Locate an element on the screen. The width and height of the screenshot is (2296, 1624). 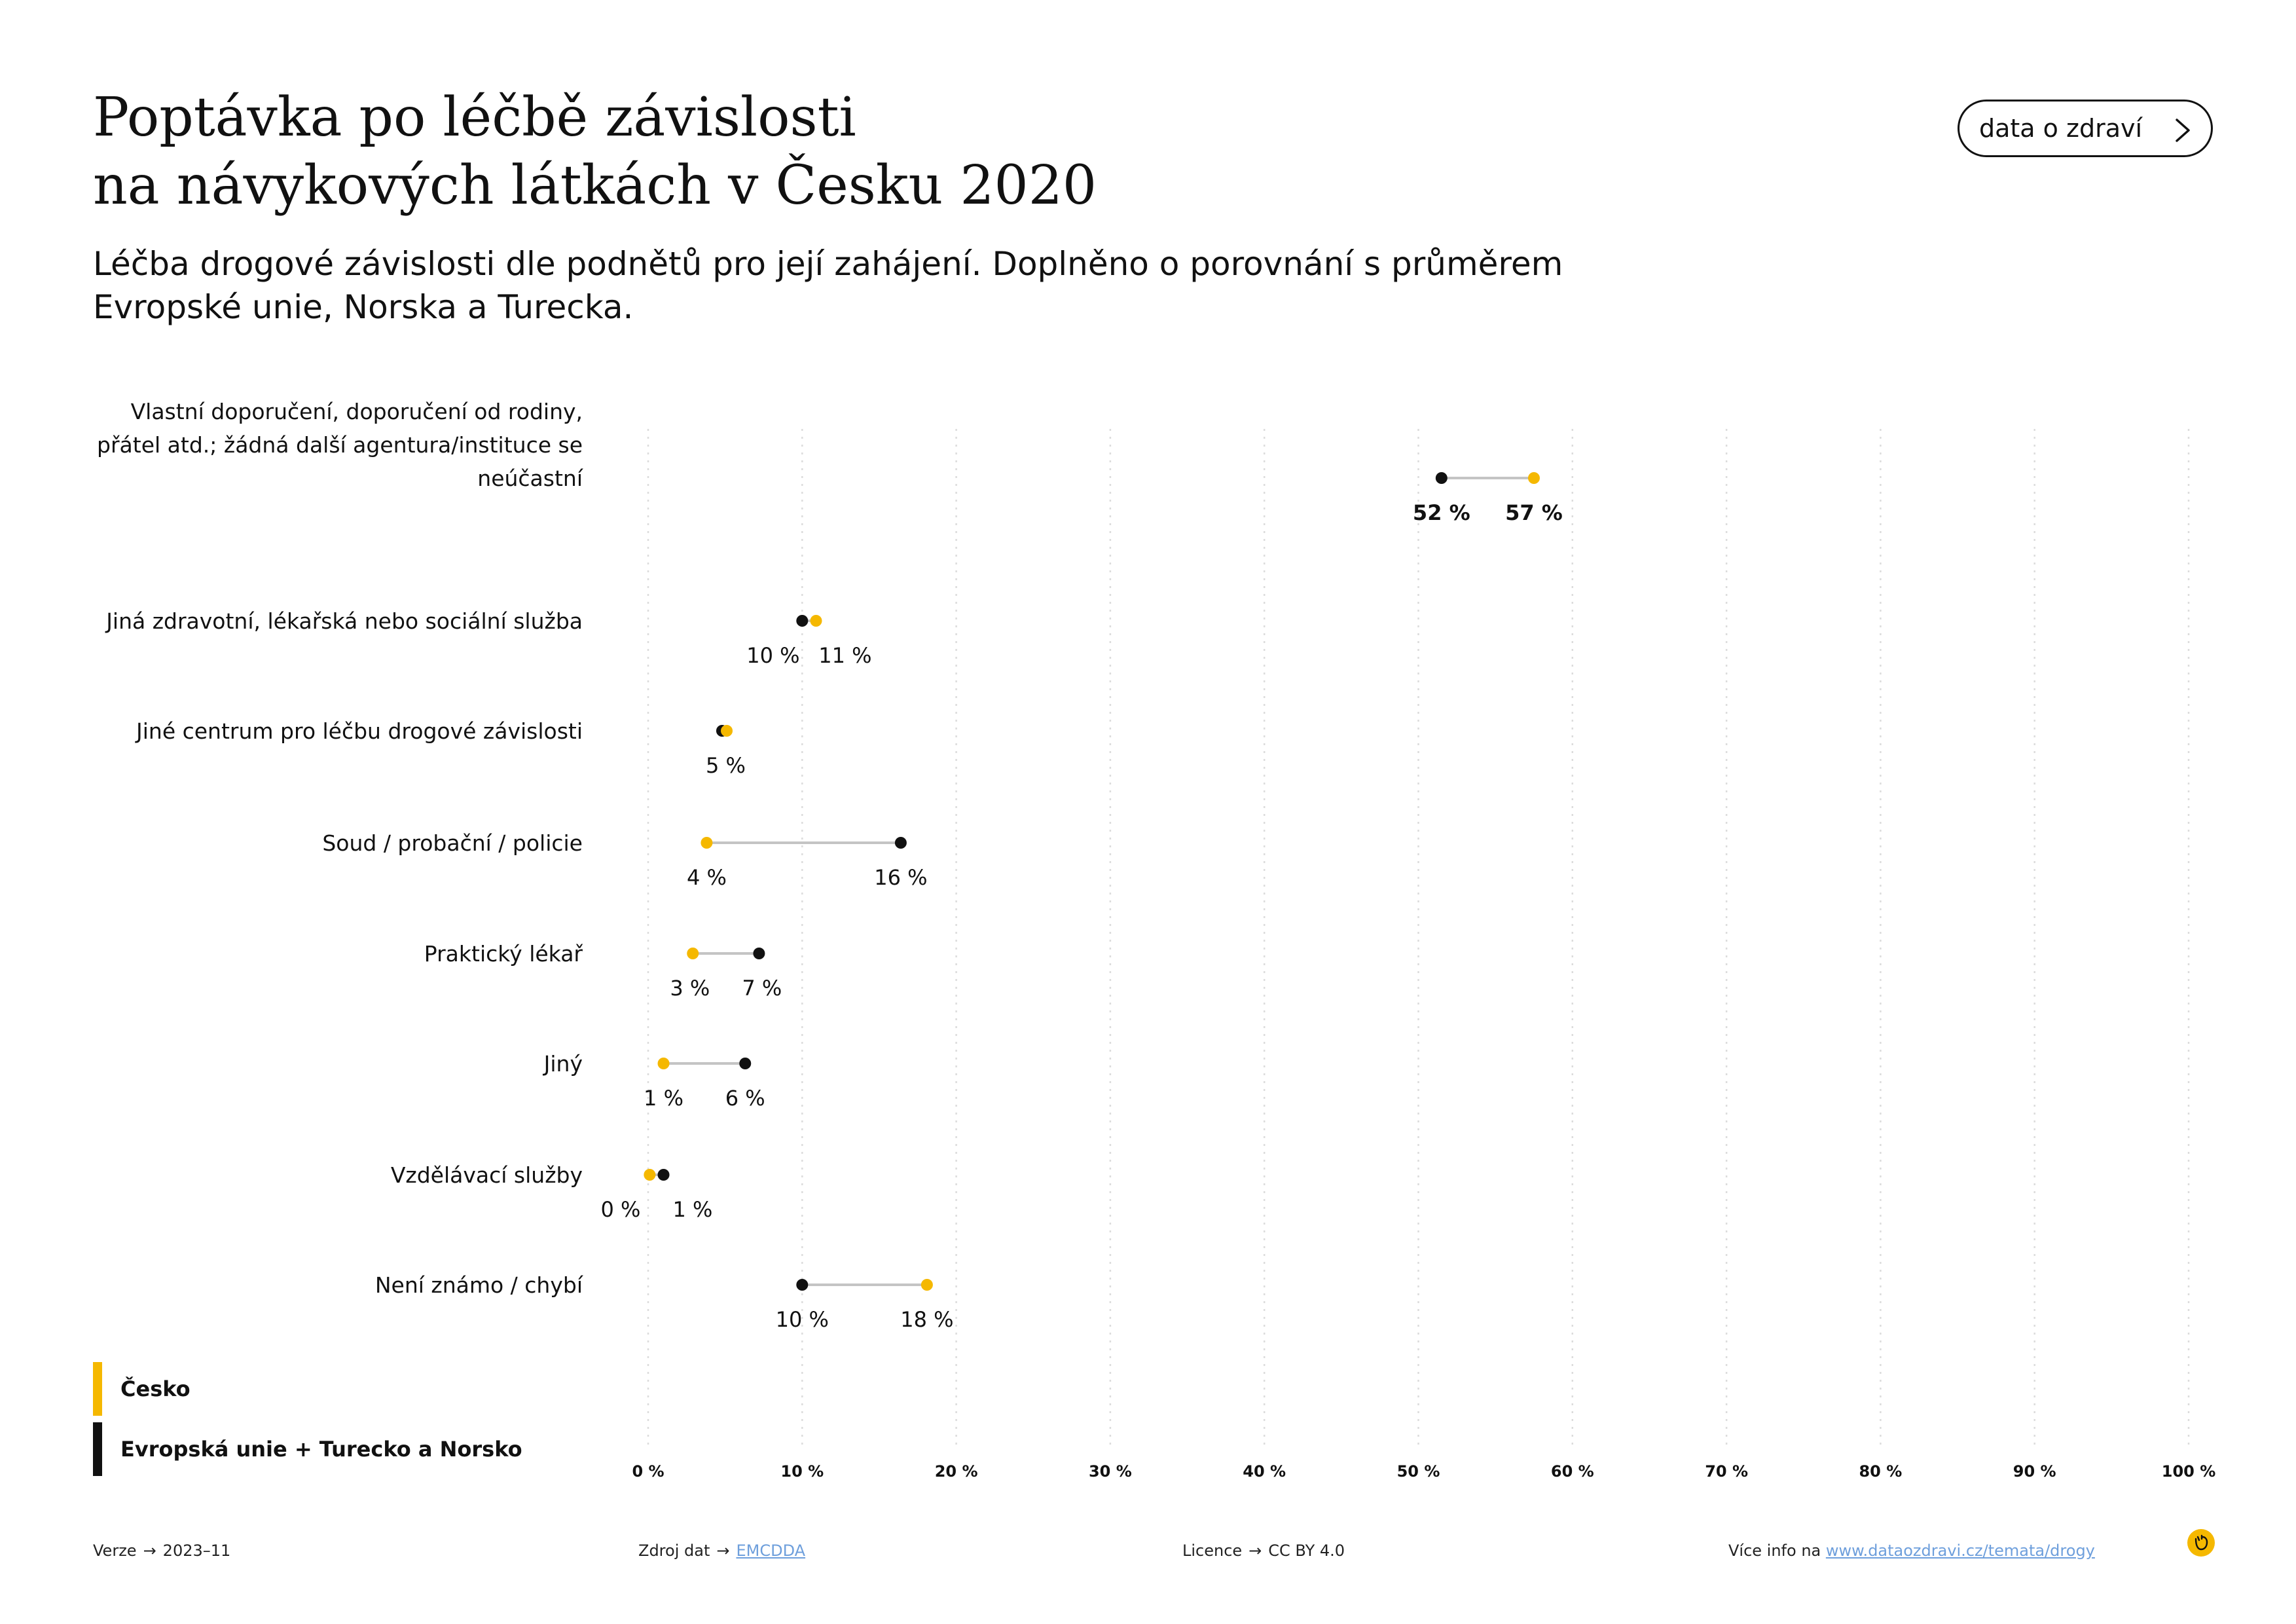
title-line-1: Poptávka po léčbě závislosti is located at coordinates (474, 117).